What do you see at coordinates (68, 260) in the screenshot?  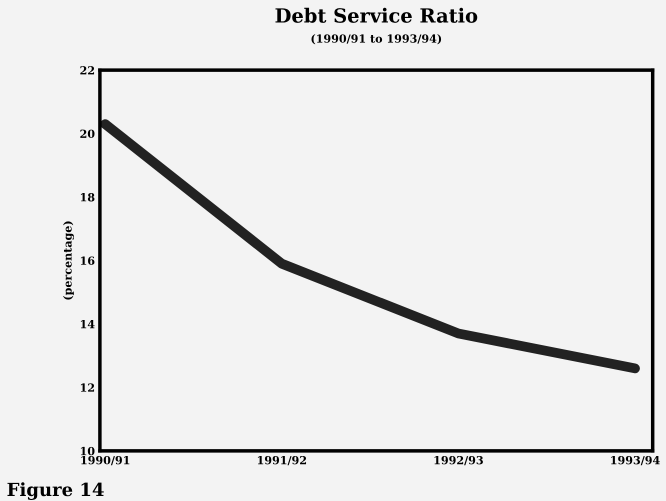 I see `y-axis-title: (percentage)` at bounding box center [68, 260].